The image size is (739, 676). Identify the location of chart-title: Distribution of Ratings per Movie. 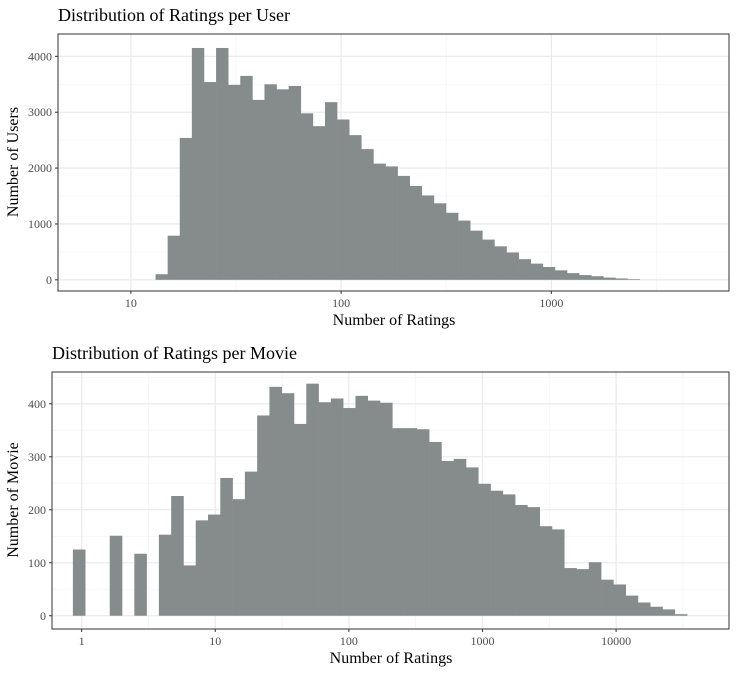
(174, 353).